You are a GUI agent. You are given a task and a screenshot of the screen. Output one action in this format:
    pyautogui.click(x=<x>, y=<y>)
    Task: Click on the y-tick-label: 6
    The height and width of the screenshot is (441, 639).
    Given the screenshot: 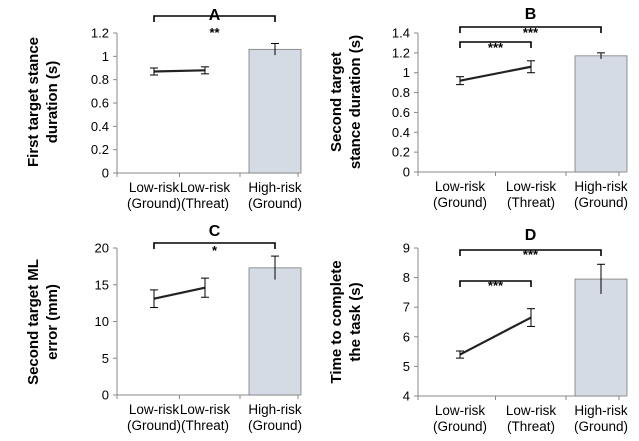 What is the action you would take?
    pyautogui.click(x=406, y=336)
    